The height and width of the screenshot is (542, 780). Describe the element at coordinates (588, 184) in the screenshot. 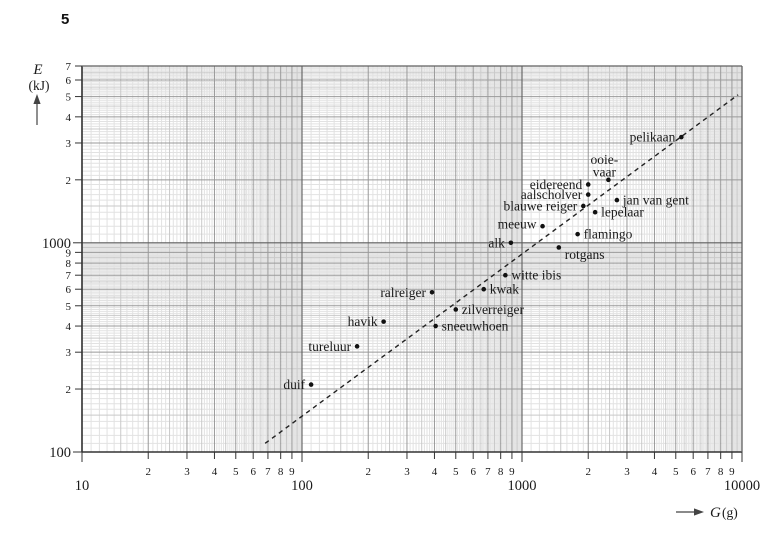

I see `data-point-eidereend` at that location.